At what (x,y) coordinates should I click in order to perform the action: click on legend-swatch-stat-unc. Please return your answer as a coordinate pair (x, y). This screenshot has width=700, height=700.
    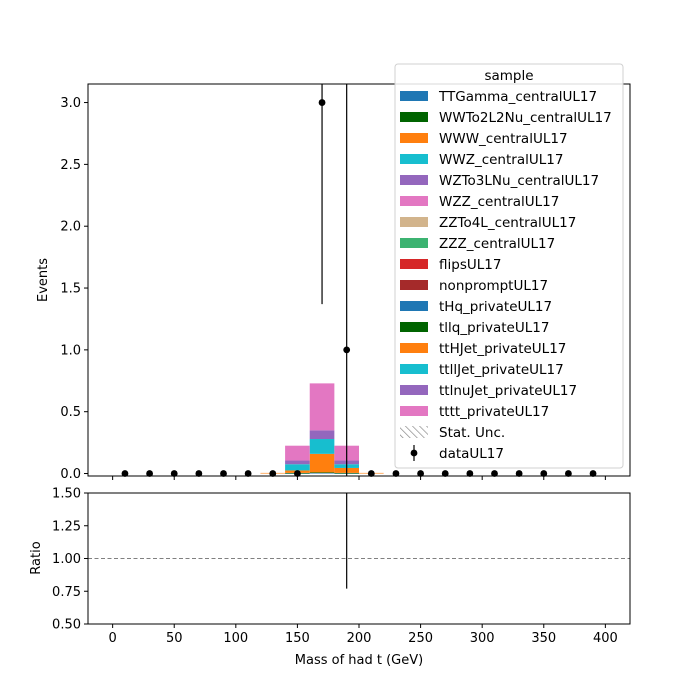
    Looking at the image, I should click on (414, 432).